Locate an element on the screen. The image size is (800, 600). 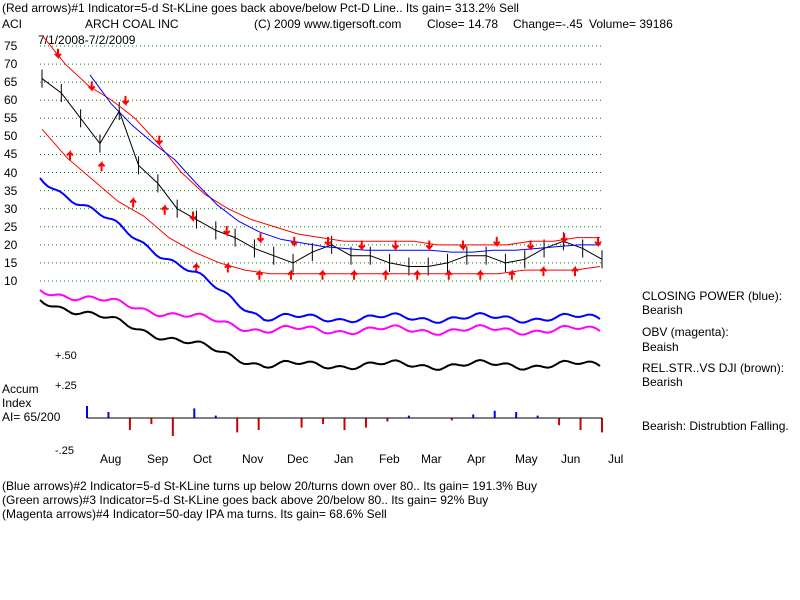
accum-tick-bottom: -.25 is located at coordinates (64, 451).